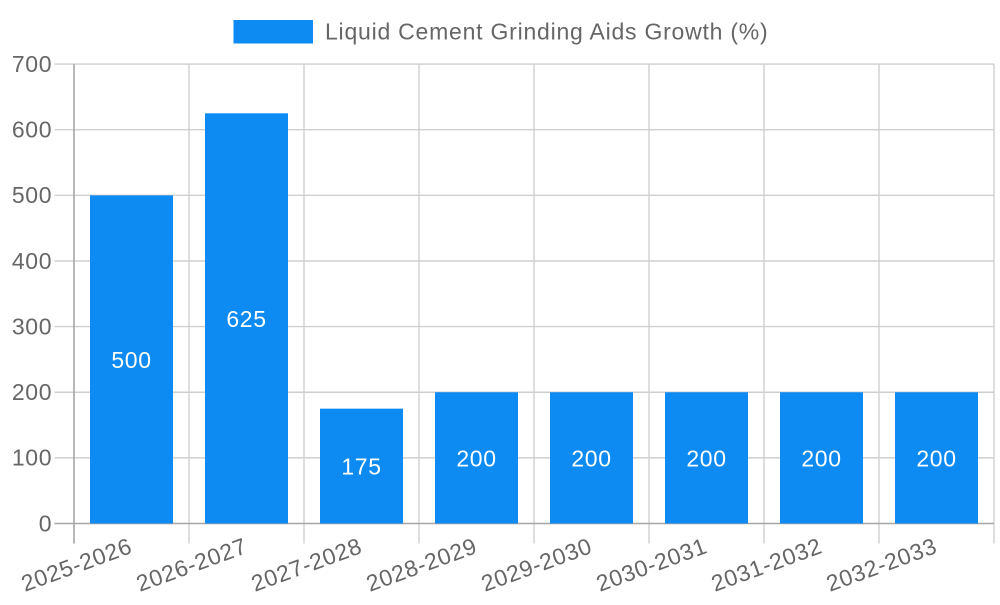 The width and height of the screenshot is (1000, 605). What do you see at coordinates (32, 130) in the screenshot?
I see `svg-text: 600` at bounding box center [32, 130].